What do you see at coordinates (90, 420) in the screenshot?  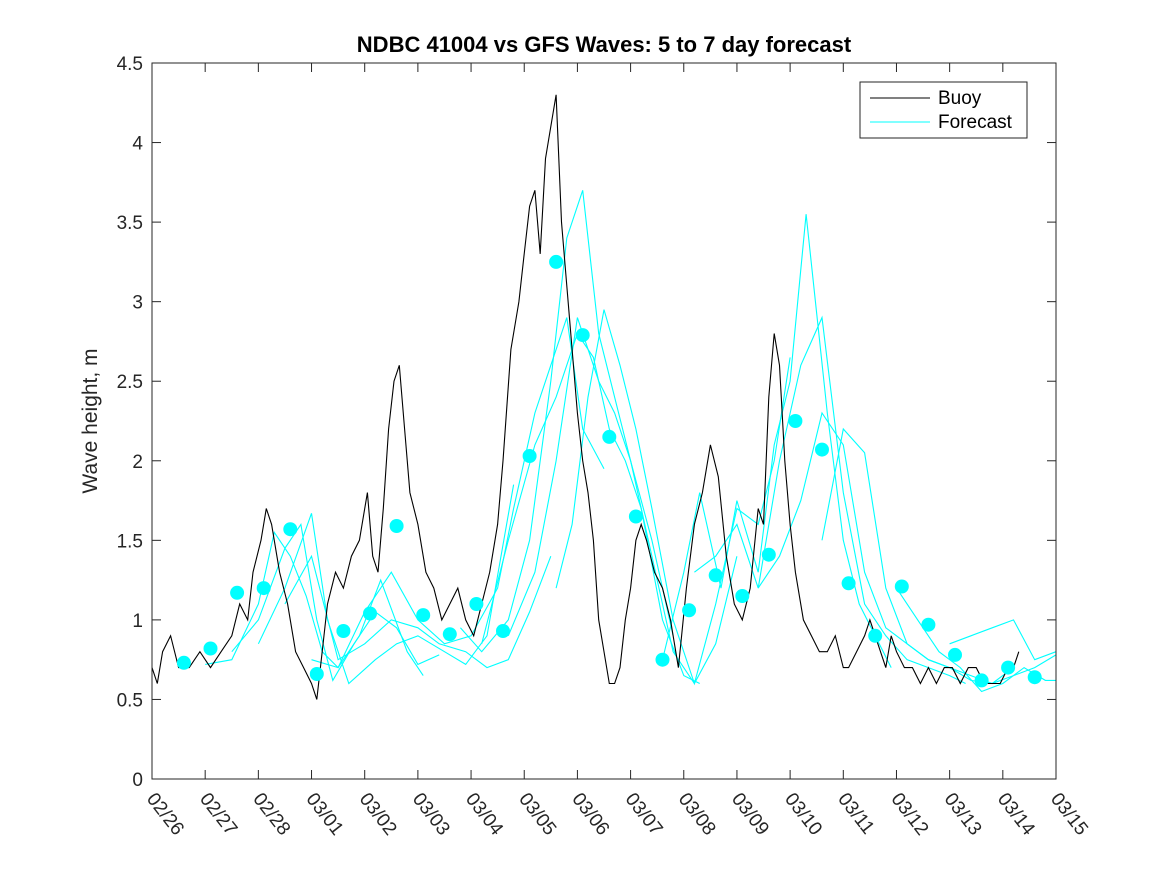 I see `y-axis-label: Wave height, m` at bounding box center [90, 420].